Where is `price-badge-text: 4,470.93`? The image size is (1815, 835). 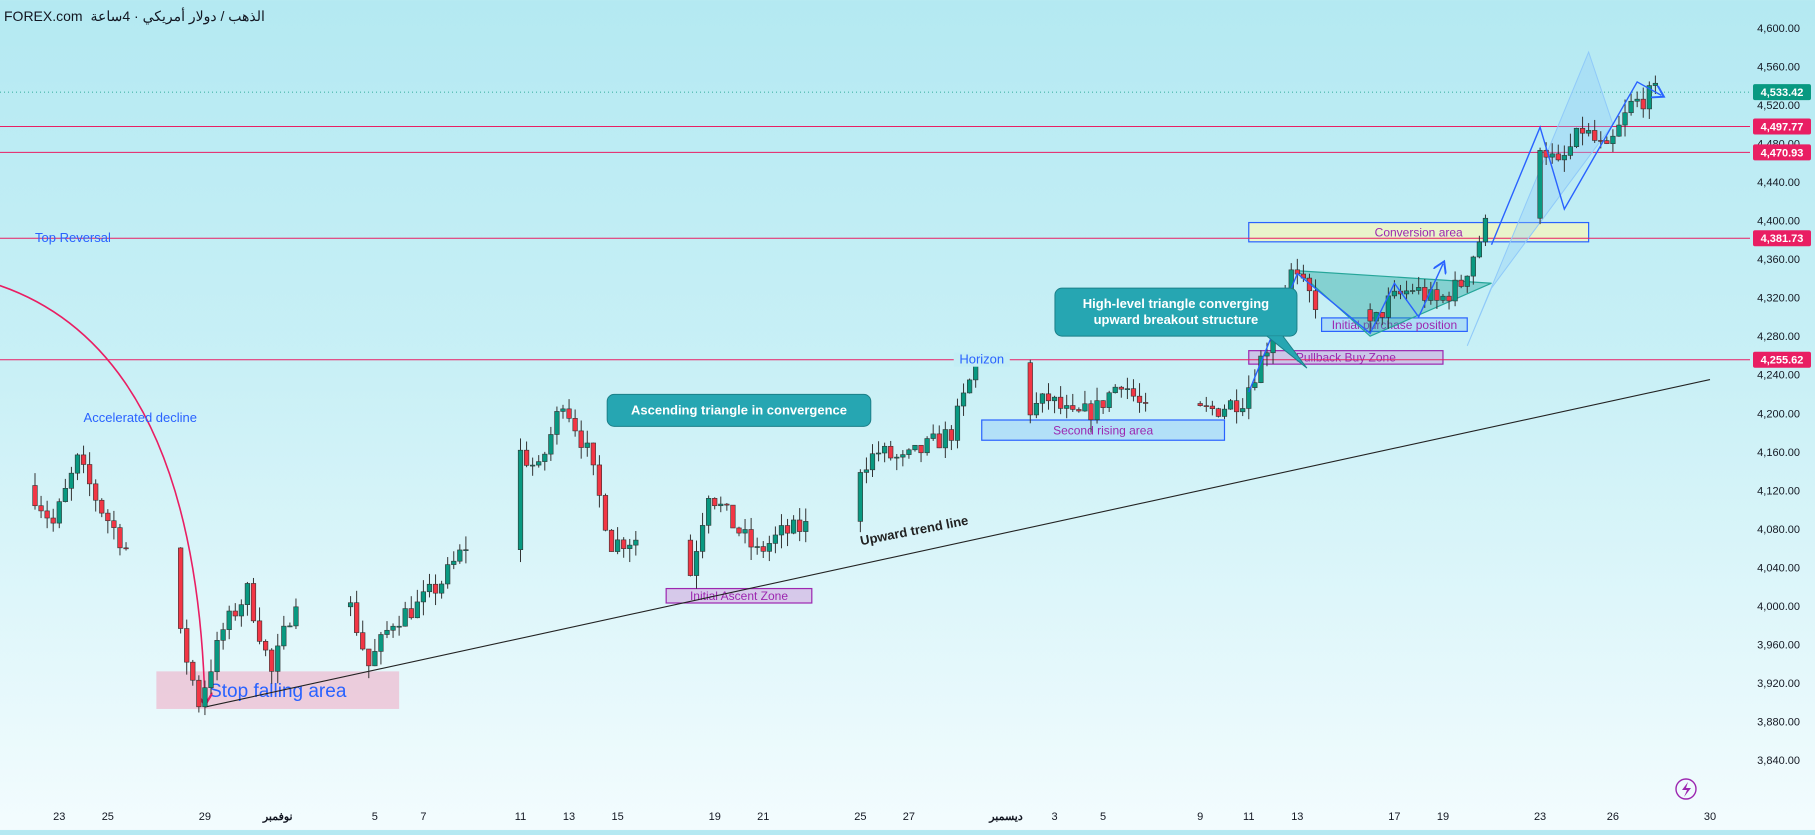
price-badge-text: 4,470.93 is located at coordinates (1782, 153).